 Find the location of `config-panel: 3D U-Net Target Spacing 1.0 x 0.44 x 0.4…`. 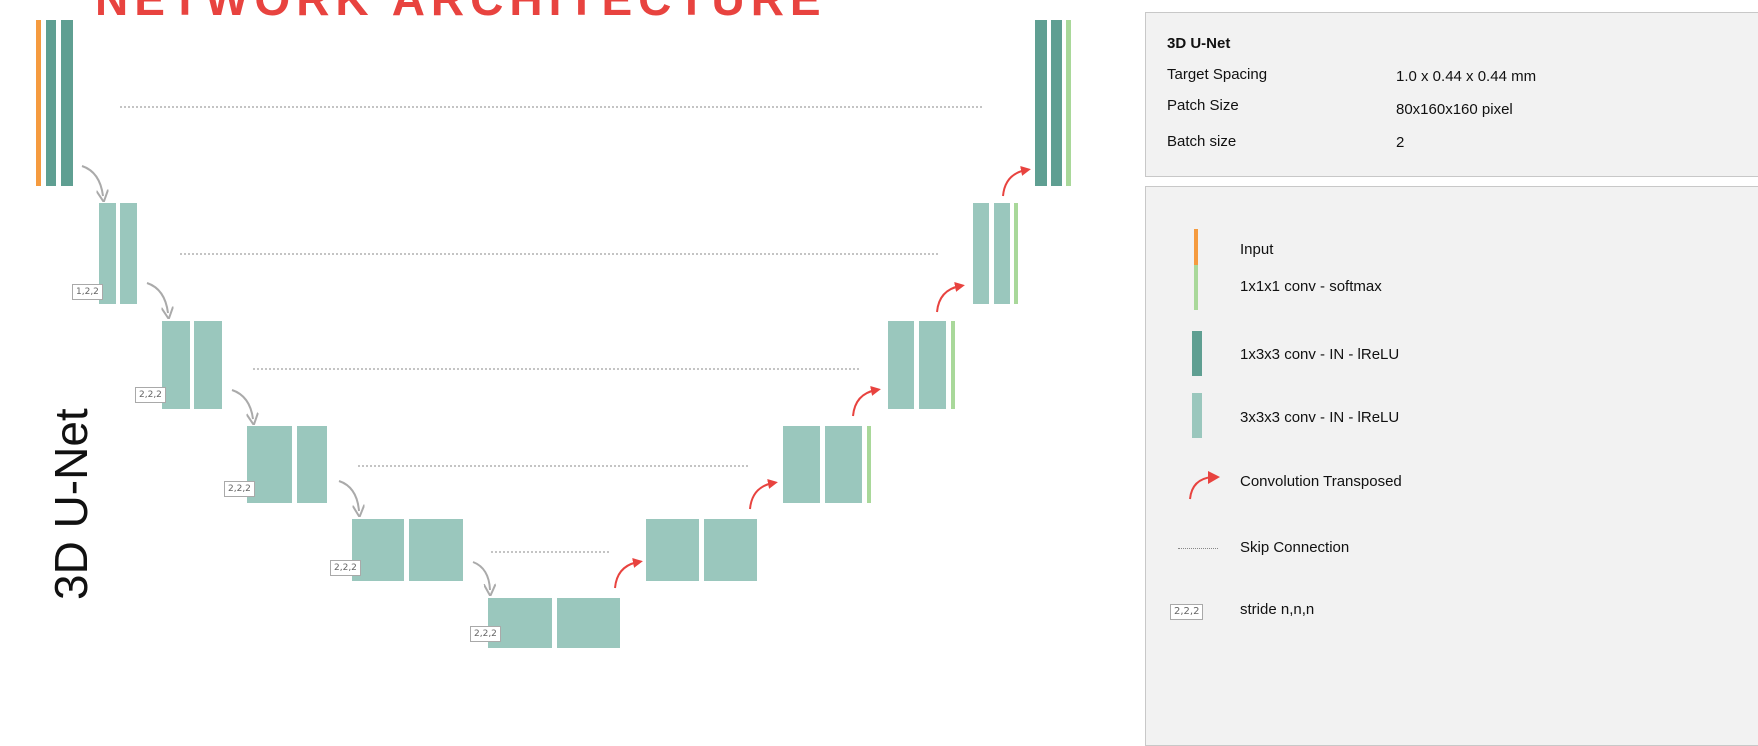

config-panel: 3D U-Net Target Spacing 1.0 x 0.44 x 0.4… is located at coordinates (1451, 94).